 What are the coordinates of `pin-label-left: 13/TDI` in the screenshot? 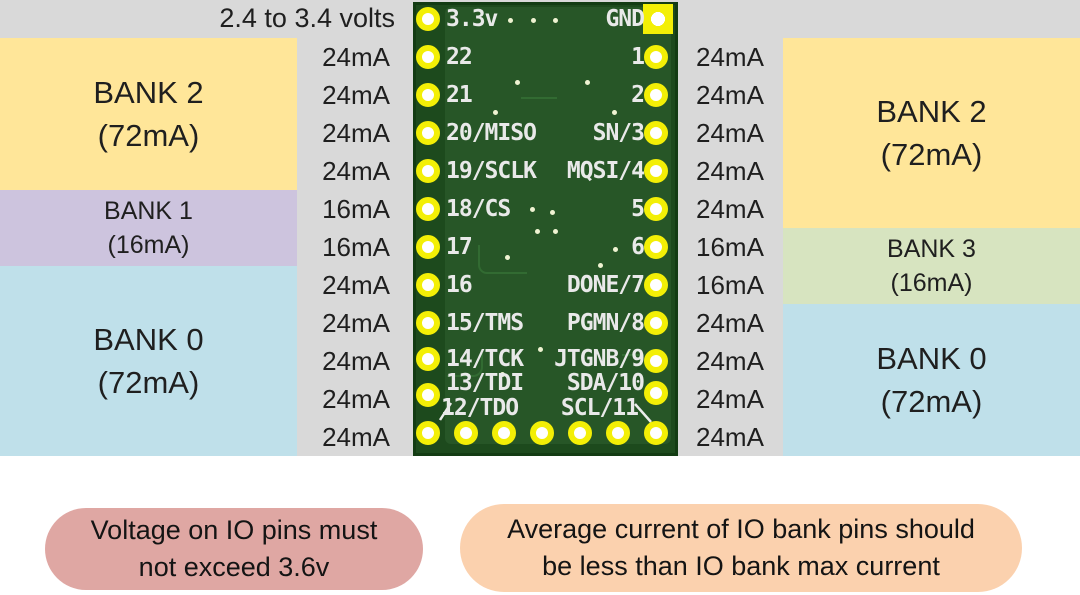 It's located at (485, 383).